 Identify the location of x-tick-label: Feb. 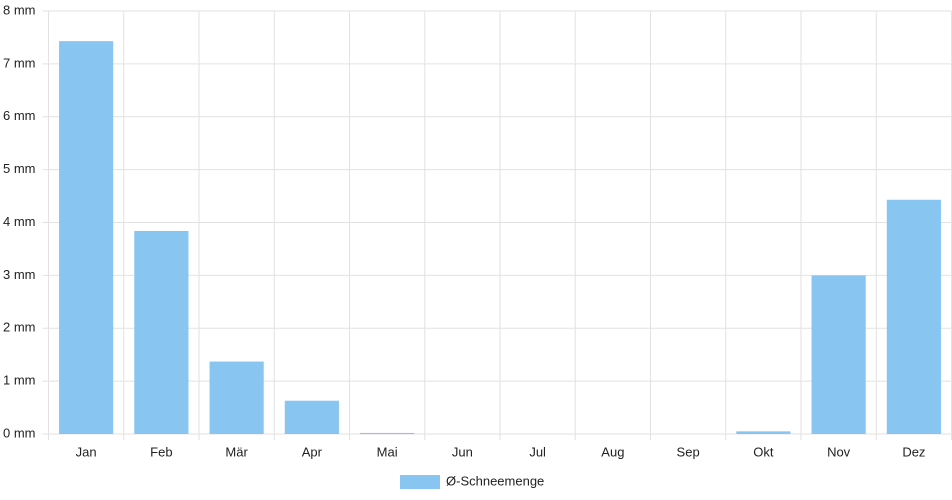
(161, 451).